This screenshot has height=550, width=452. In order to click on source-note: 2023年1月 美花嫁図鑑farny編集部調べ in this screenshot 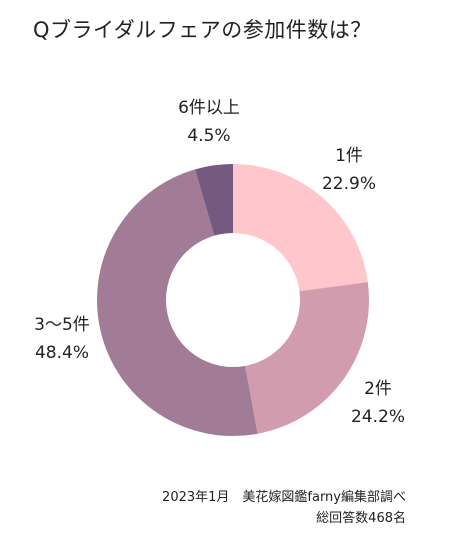, I will do `click(284, 497)`.